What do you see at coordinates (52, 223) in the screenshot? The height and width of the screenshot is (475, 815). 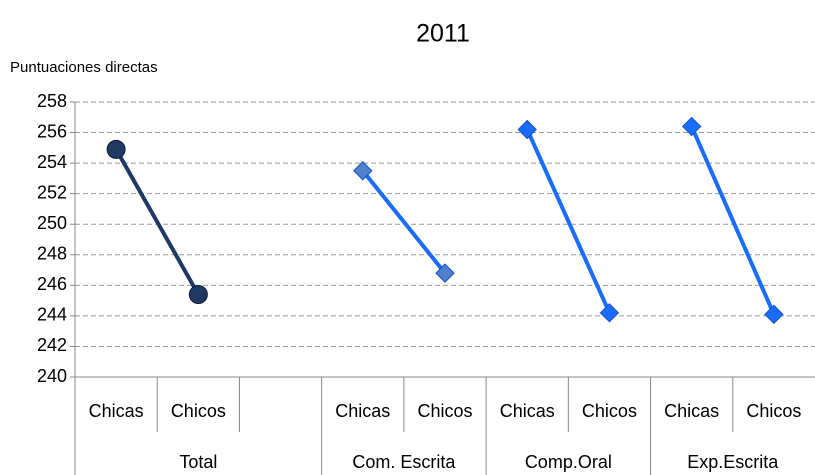 I see `y-tick-label: 250` at bounding box center [52, 223].